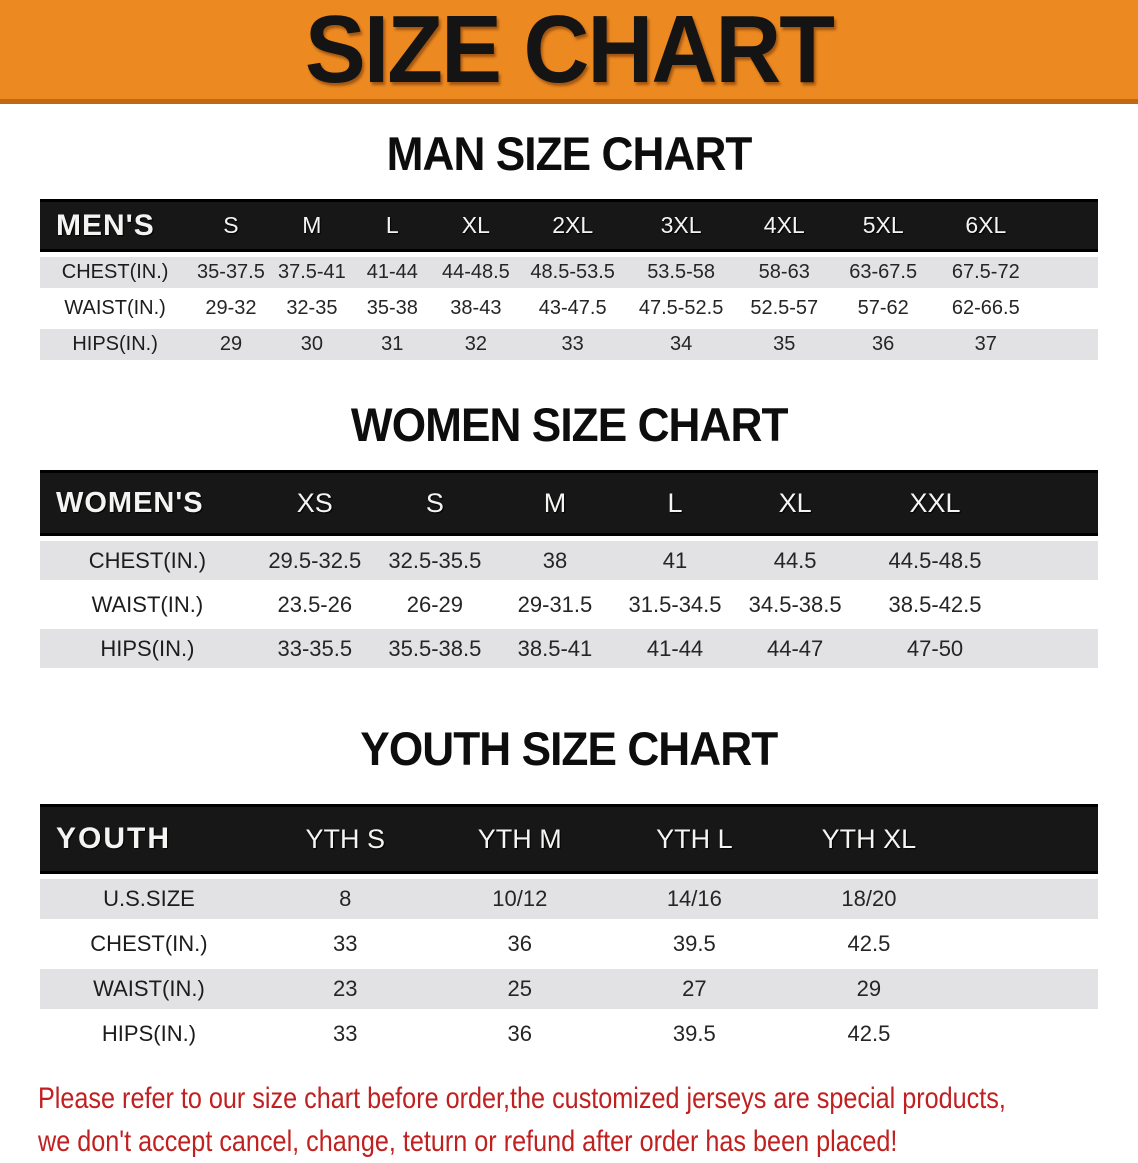 Image resolution: width=1138 pixels, height=1163 pixels. Describe the element at coordinates (883, 272) in the screenshot. I see `size-value-cell: 63-67.5` at that location.